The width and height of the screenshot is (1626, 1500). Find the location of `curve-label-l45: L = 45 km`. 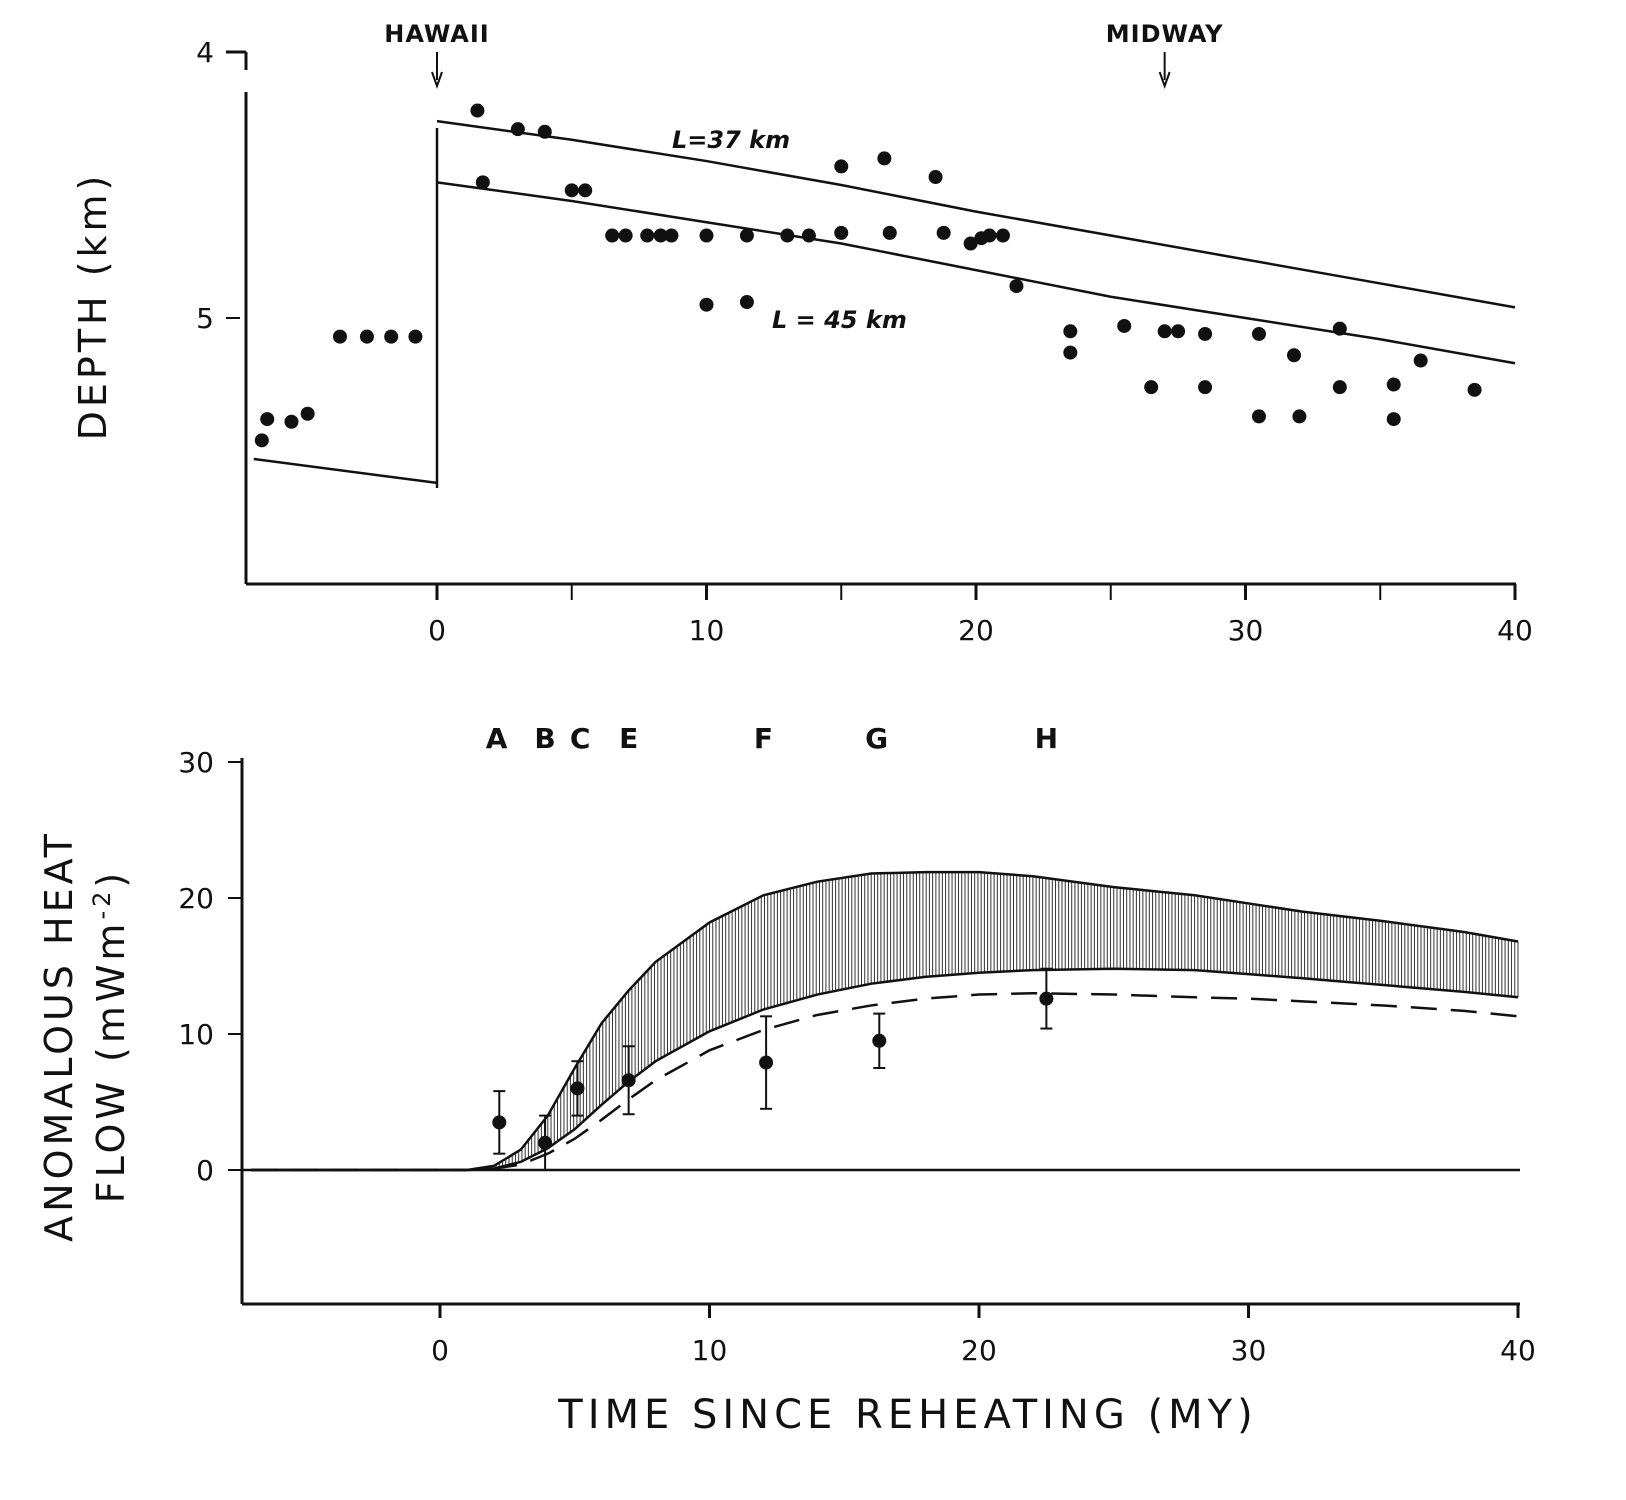

curve-label-l45: L = 45 km is located at coordinates (839, 320).